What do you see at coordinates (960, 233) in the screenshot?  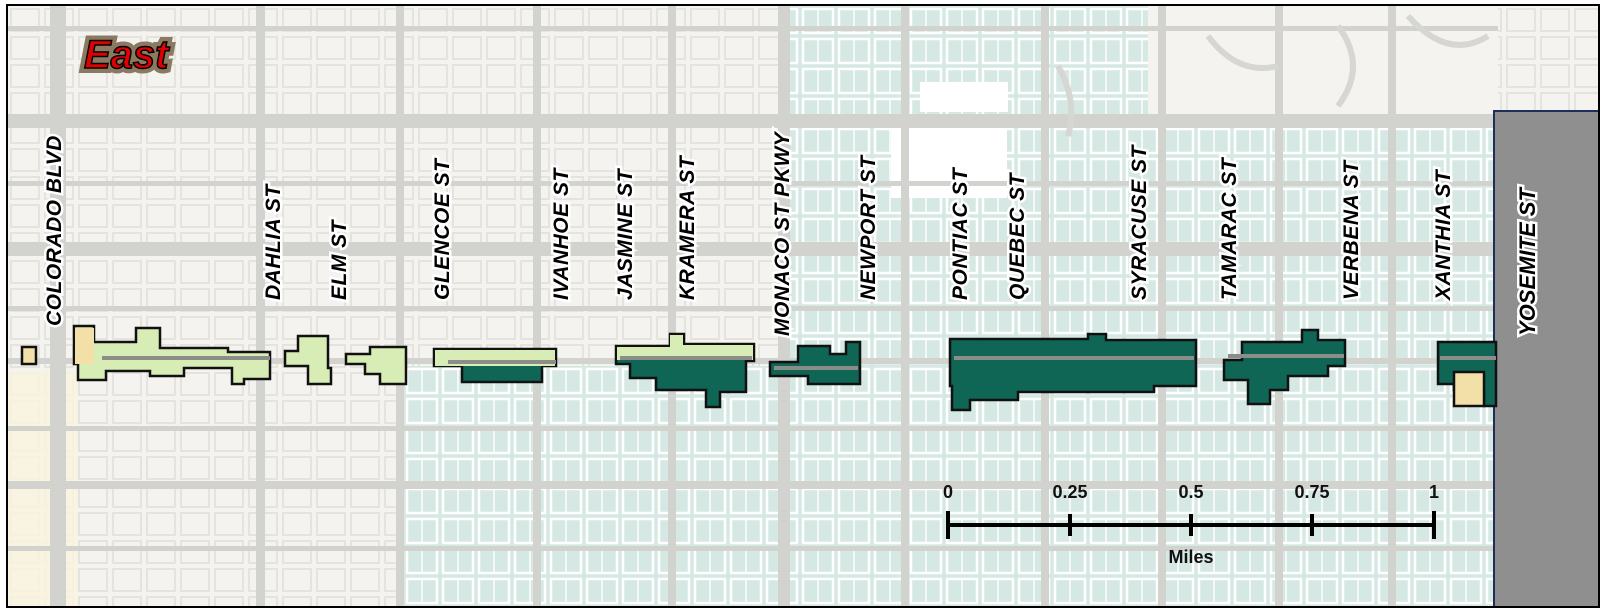 I see `street-label-pontiac: PONTIAC ST` at bounding box center [960, 233].